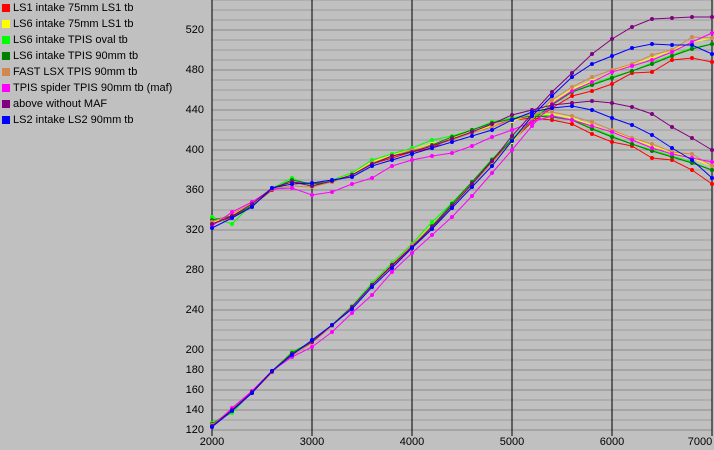 Image resolution: width=714 pixels, height=450 pixels. What do you see at coordinates (612, 442) in the screenshot?
I see `x-tick-label: 6000` at bounding box center [612, 442].